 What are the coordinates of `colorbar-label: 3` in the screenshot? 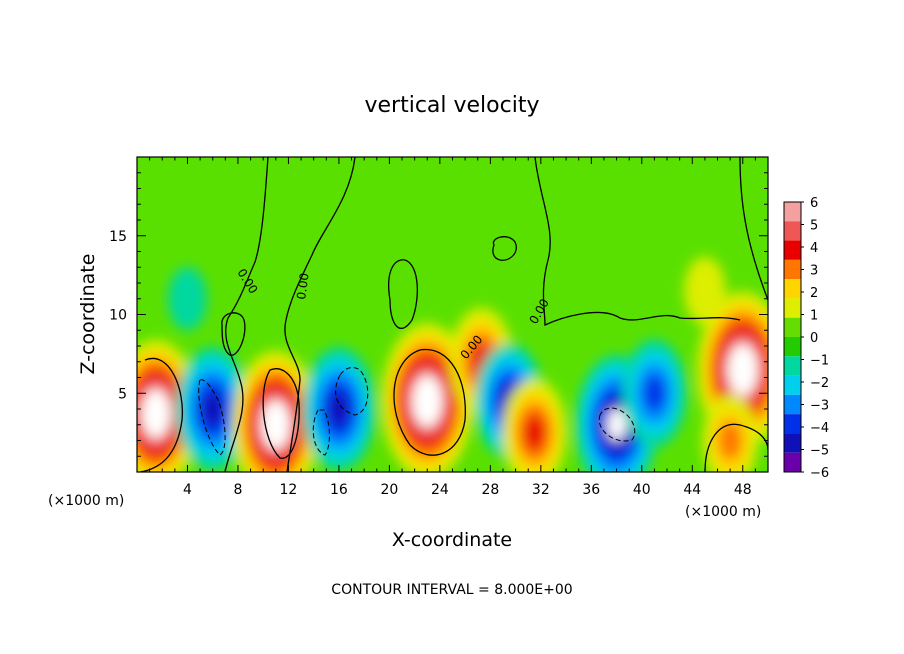 It's located at (814, 271).